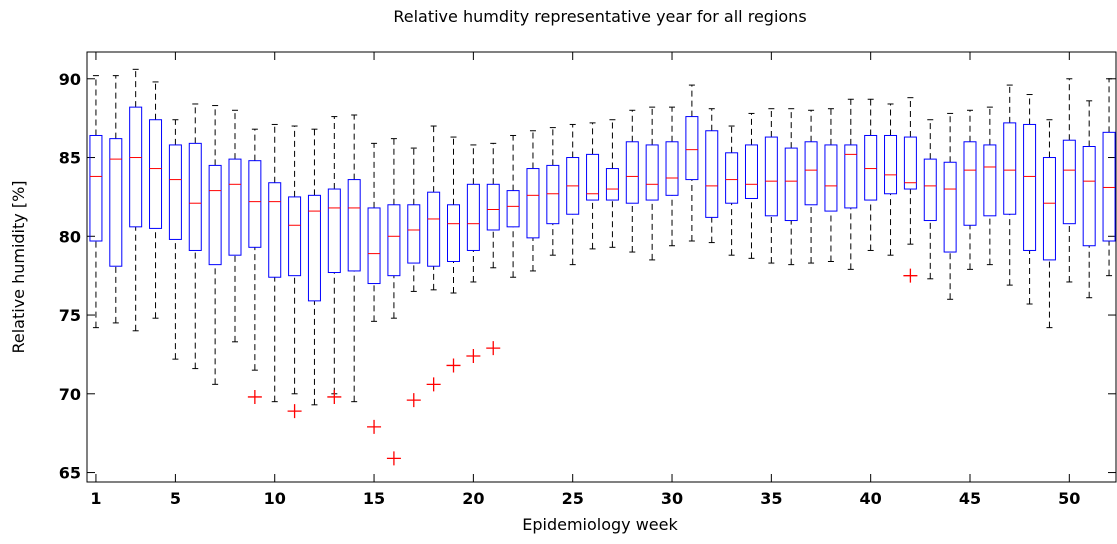 The width and height of the screenshot is (1117, 544). I want to click on y-axis-label: Relative humidity [%], so click(18, 266).